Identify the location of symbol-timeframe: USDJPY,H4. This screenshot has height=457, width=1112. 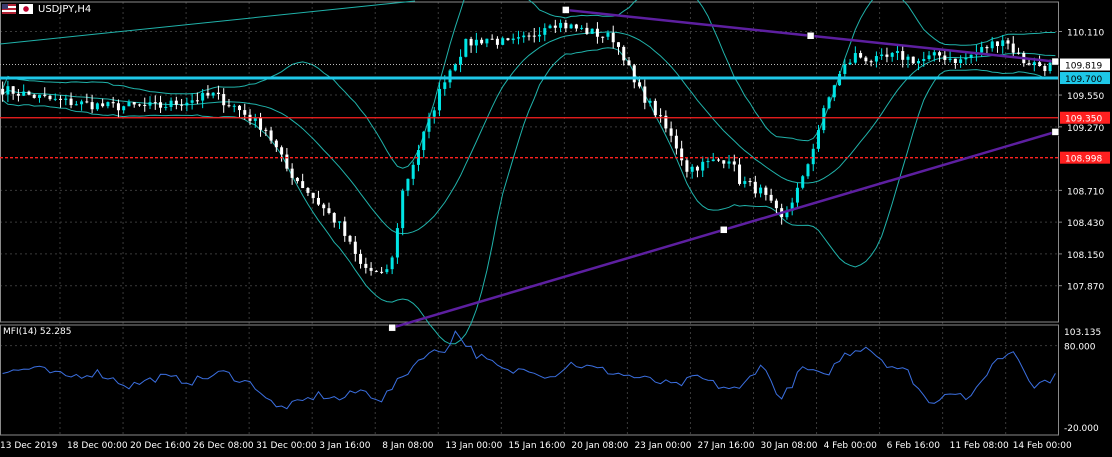
(65, 9).